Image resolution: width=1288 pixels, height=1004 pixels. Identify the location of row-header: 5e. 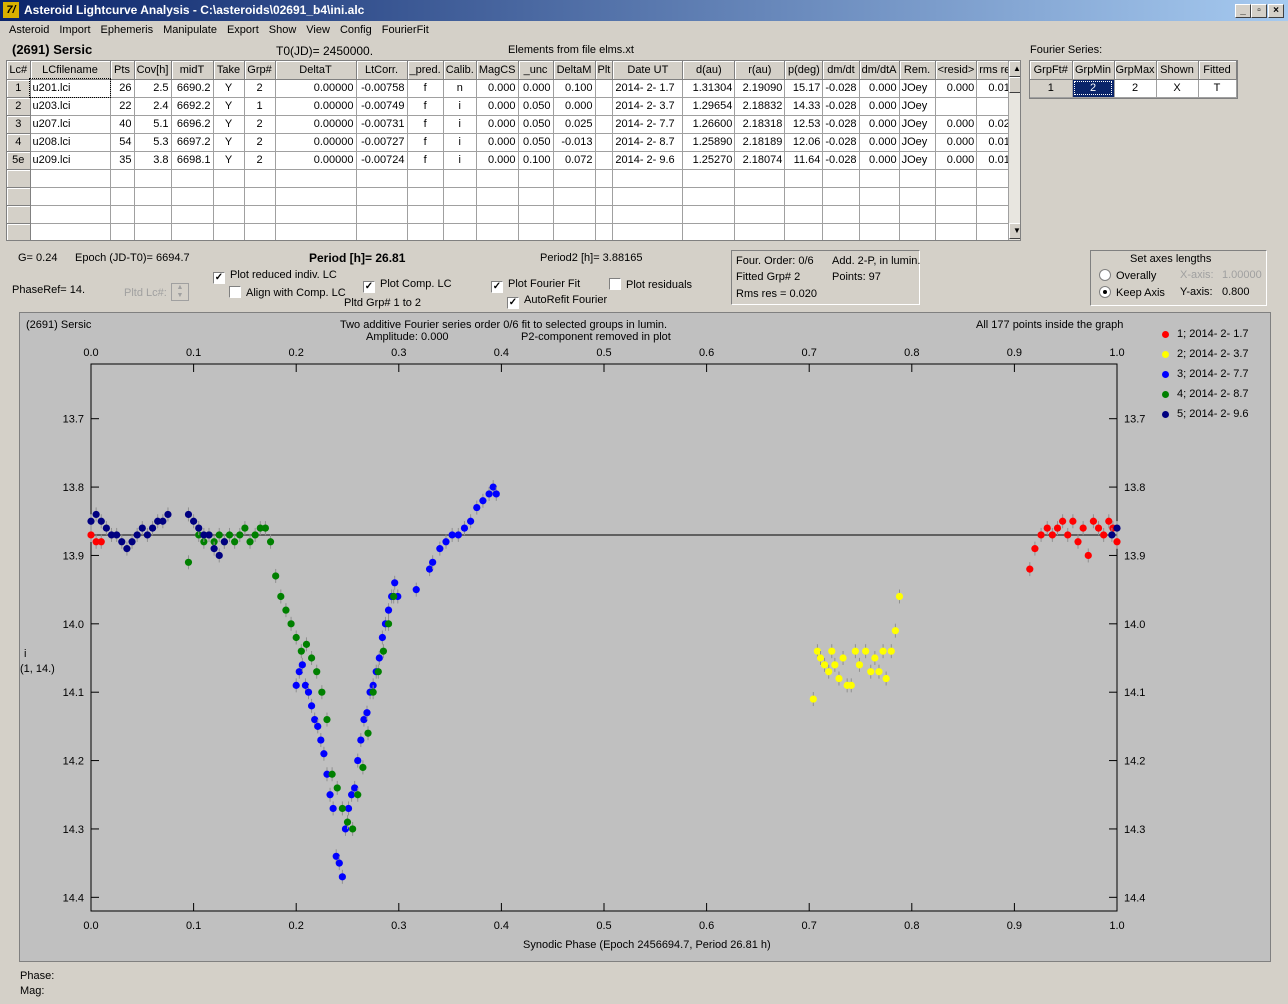
(19, 160).